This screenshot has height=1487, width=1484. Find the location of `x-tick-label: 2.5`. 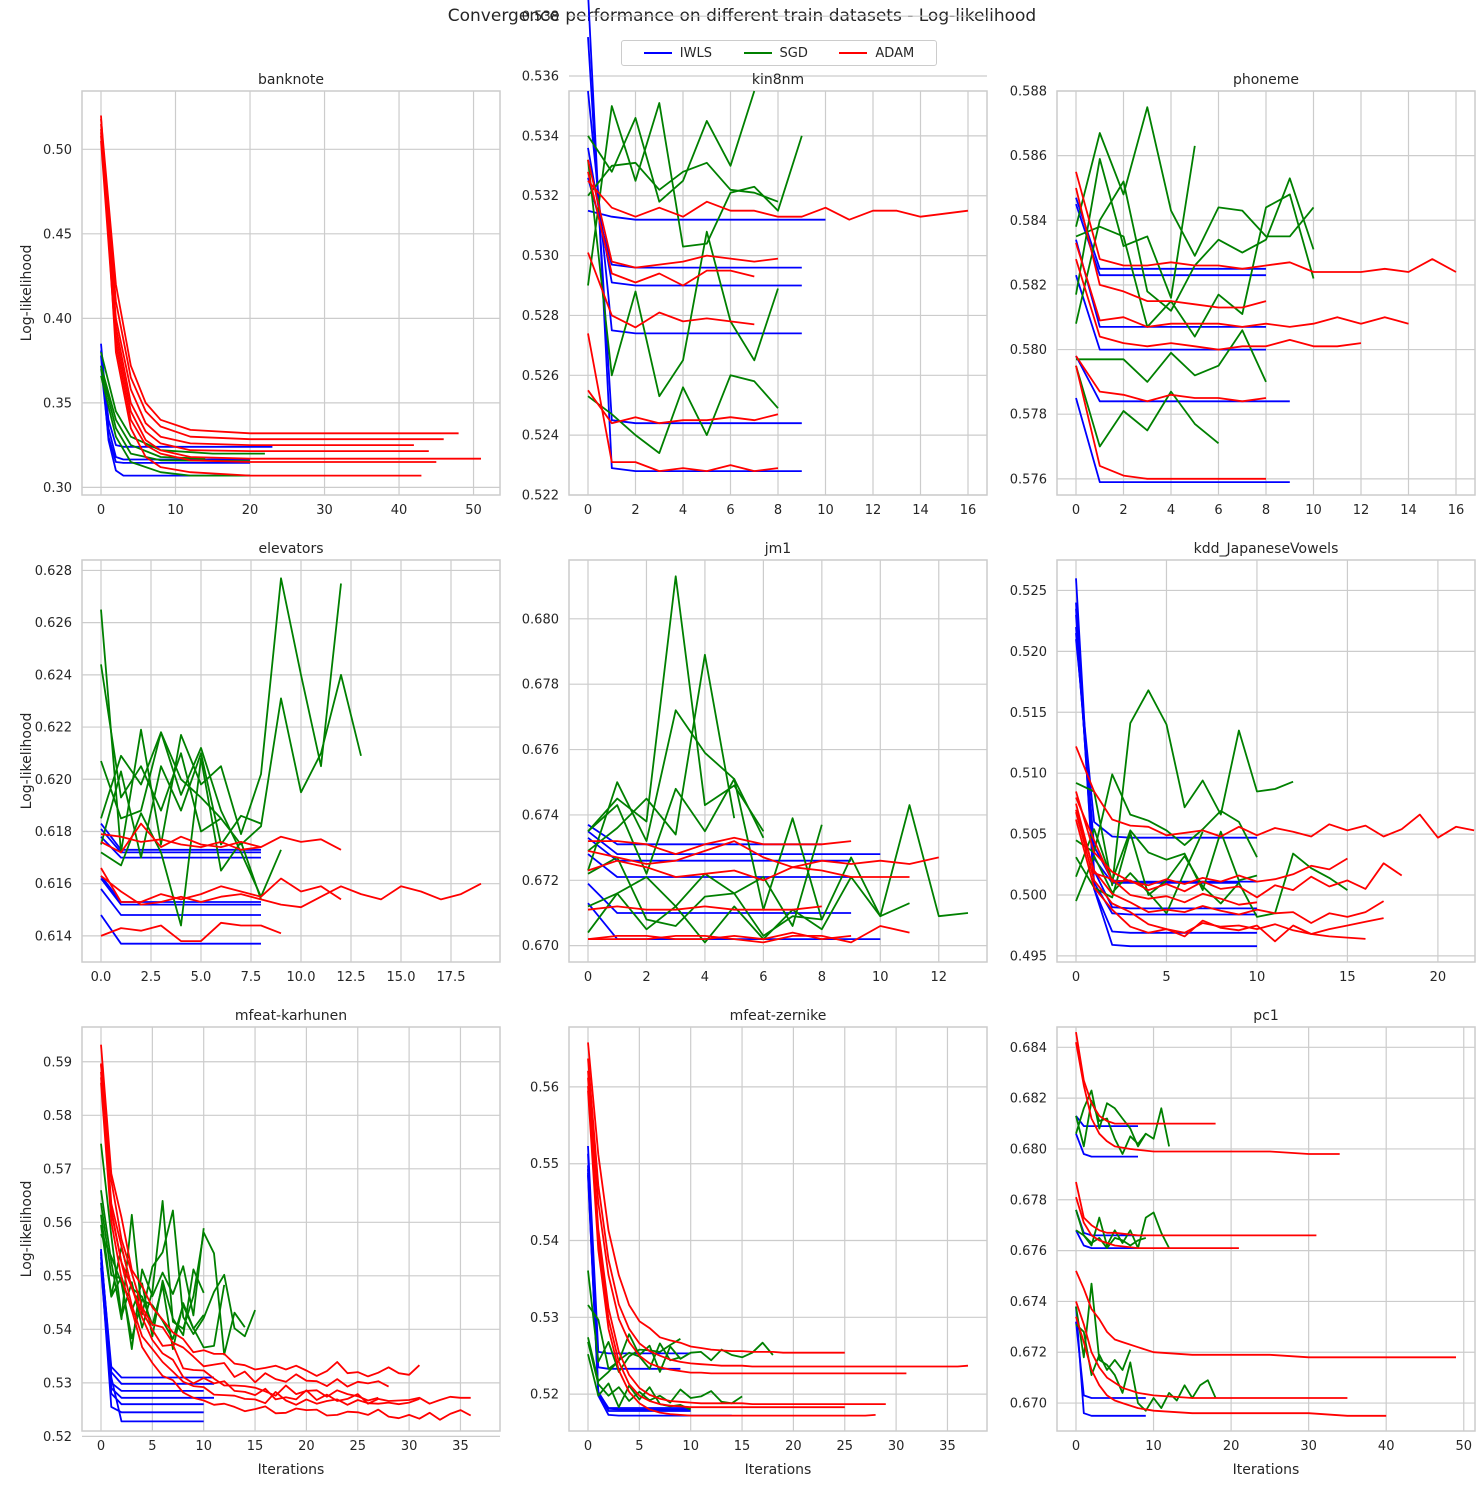

x-tick-label: 2.5 is located at coordinates (151, 977).